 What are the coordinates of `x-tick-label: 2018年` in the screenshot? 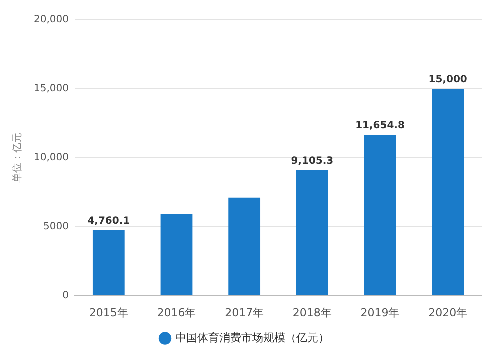 It's located at (312, 313).